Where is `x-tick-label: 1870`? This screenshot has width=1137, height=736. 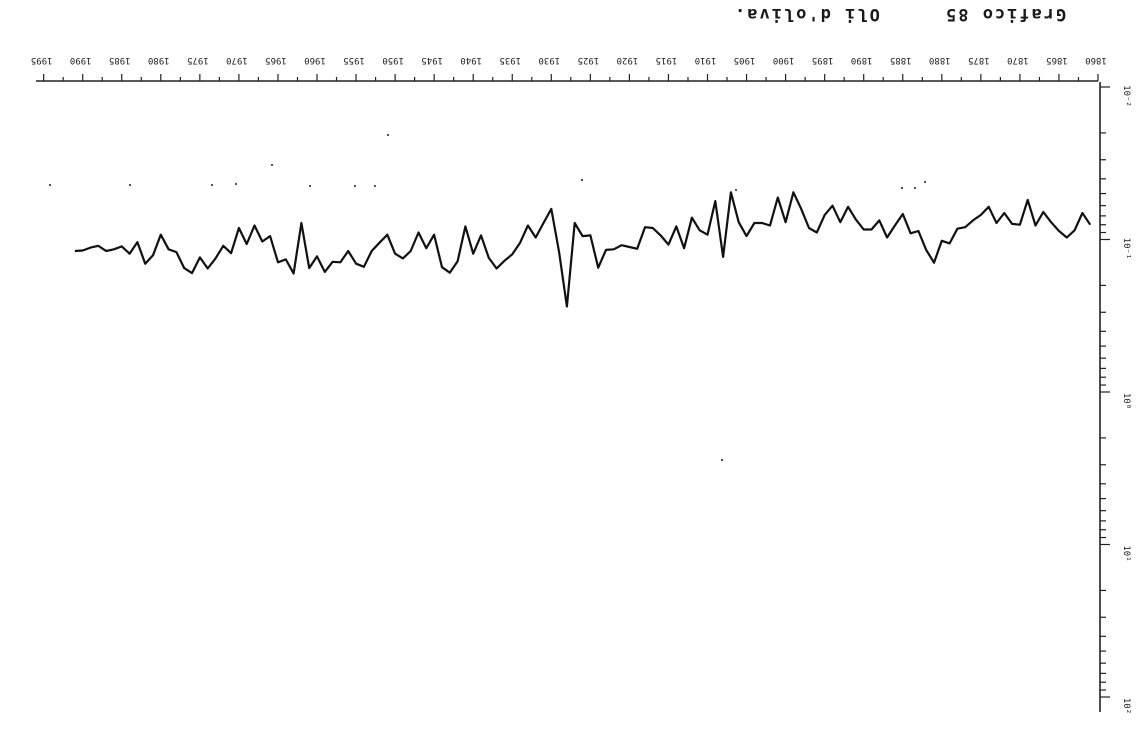
x-tick-label: 1870 is located at coordinates (1018, 60).